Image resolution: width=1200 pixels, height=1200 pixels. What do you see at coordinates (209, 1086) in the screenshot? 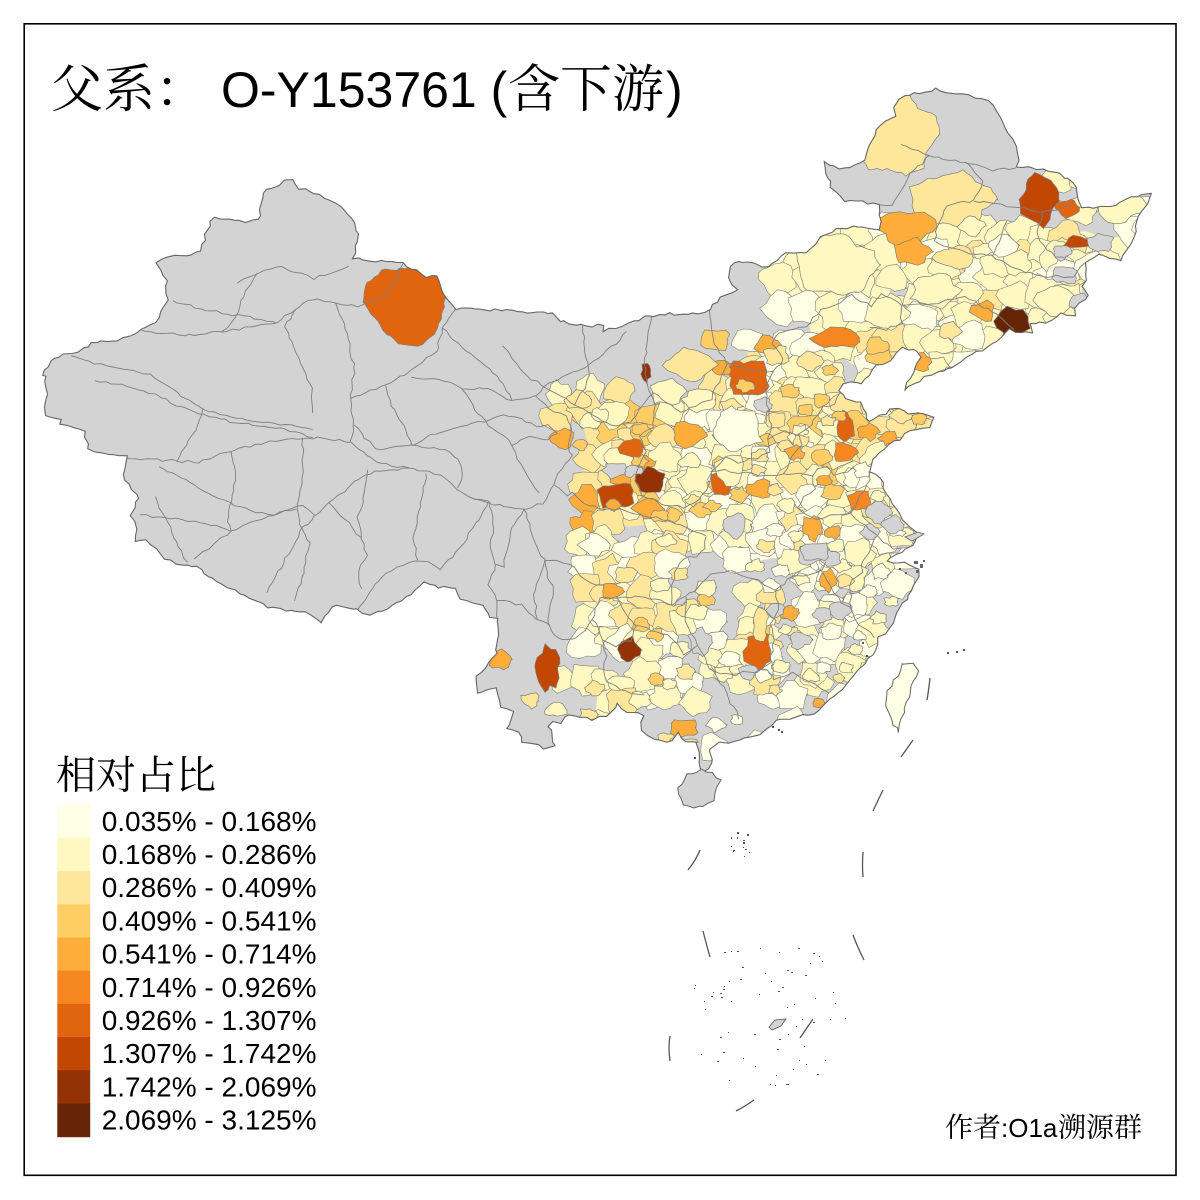
I see `svg-text: 1.742% - 2.069%` at bounding box center [209, 1086].